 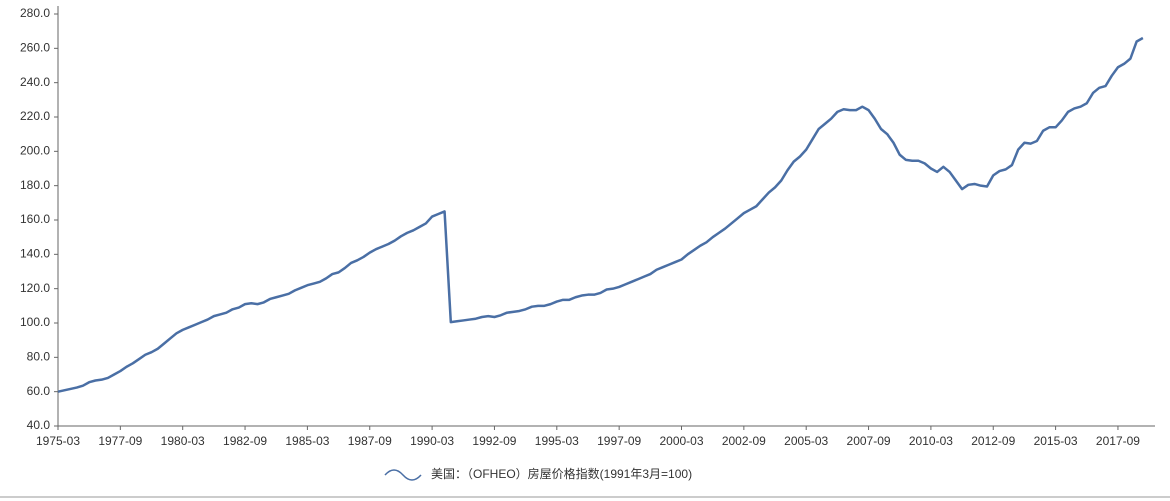 I want to click on y-tick-label: 260.0, so click(x=35, y=48).